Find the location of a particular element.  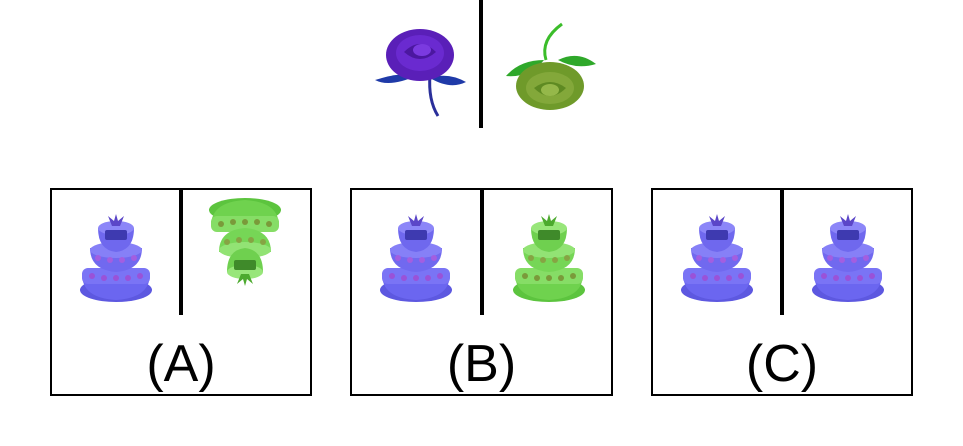

green-cake-icon is located at coordinates (549, 257).